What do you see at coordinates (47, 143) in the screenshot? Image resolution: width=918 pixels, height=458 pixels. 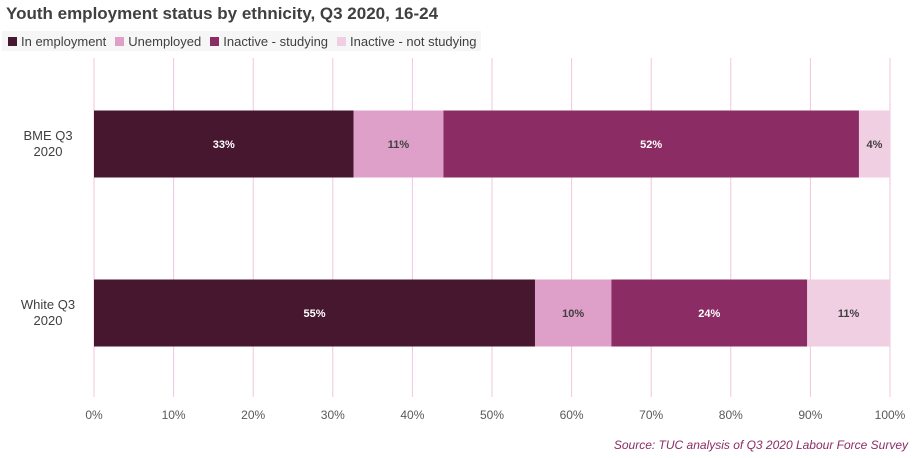 I see `category-label: BME Q3 2020` at bounding box center [47, 143].